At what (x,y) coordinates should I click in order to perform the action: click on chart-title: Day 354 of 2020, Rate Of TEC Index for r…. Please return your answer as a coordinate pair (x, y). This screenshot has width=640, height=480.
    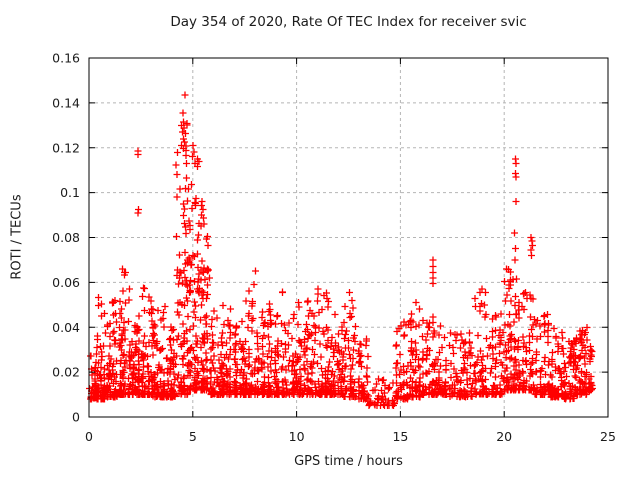
    Looking at the image, I should click on (348, 22).